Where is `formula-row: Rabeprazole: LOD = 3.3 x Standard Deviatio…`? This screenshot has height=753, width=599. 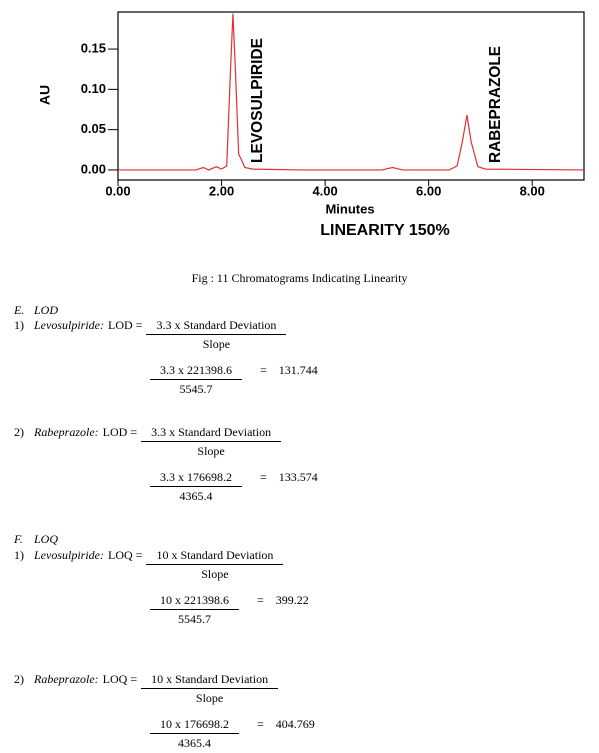 formula-row: Rabeprazole: LOD = 3.3 x Standard Deviatio… is located at coordinates (159, 442).